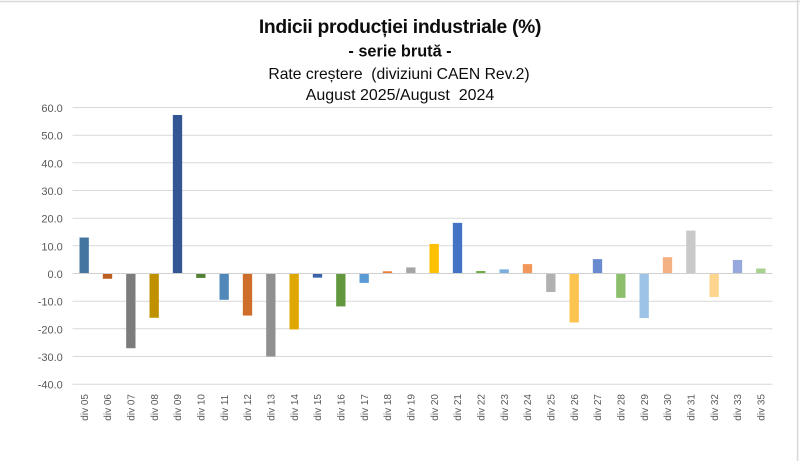 This screenshot has width=800, height=466. What do you see at coordinates (598, 407) in the screenshot?
I see `svg-text: div 27` at bounding box center [598, 407].